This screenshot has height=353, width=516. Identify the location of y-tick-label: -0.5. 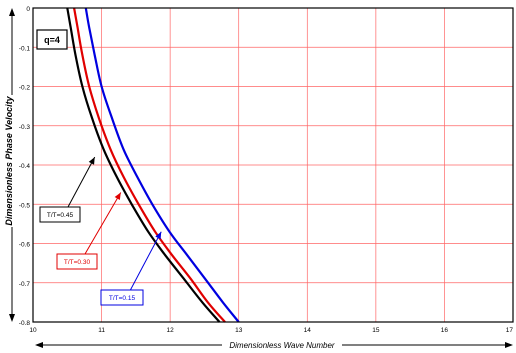
(25, 205).